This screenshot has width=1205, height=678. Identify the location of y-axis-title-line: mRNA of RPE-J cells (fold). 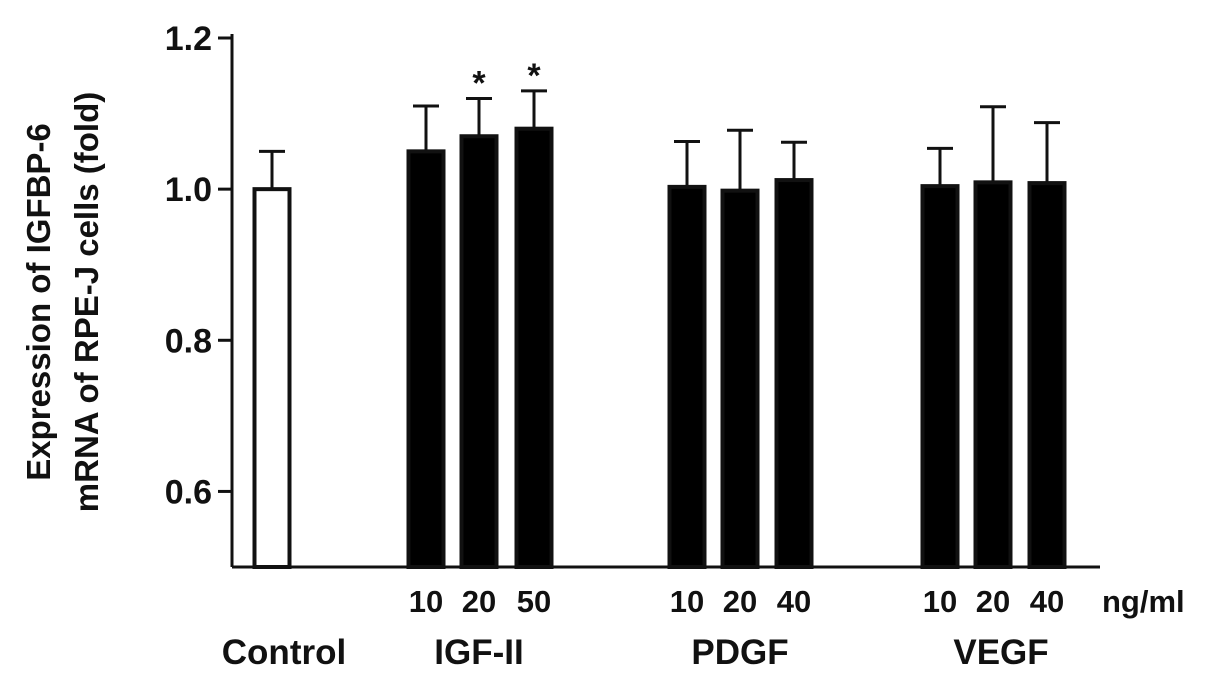
(86, 302).